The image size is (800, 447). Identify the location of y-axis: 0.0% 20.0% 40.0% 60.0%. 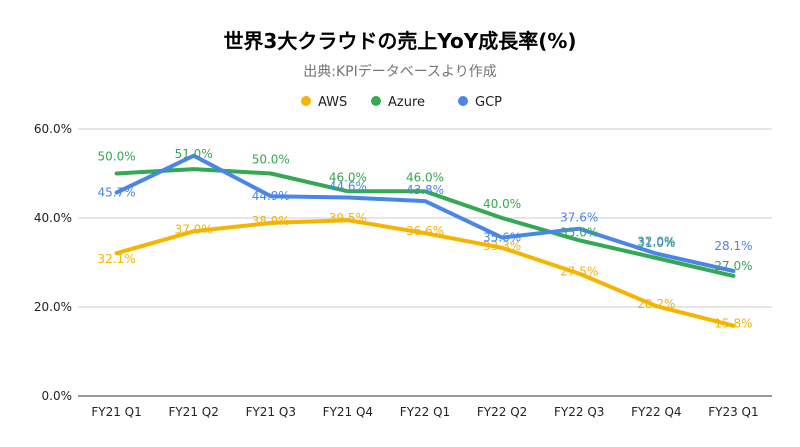
(53, 262).